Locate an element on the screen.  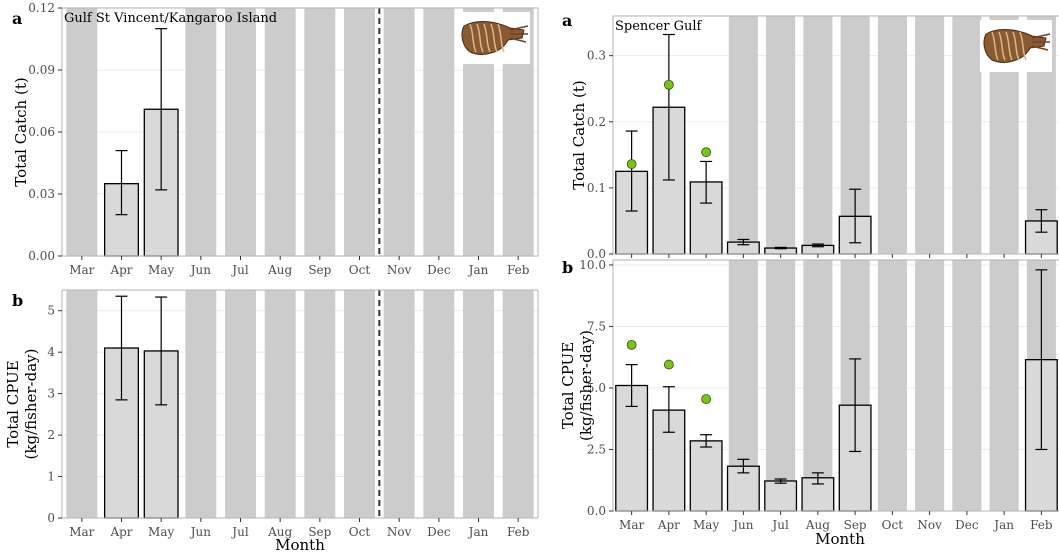
x-tick-label: Mar is located at coordinates (631, 525).